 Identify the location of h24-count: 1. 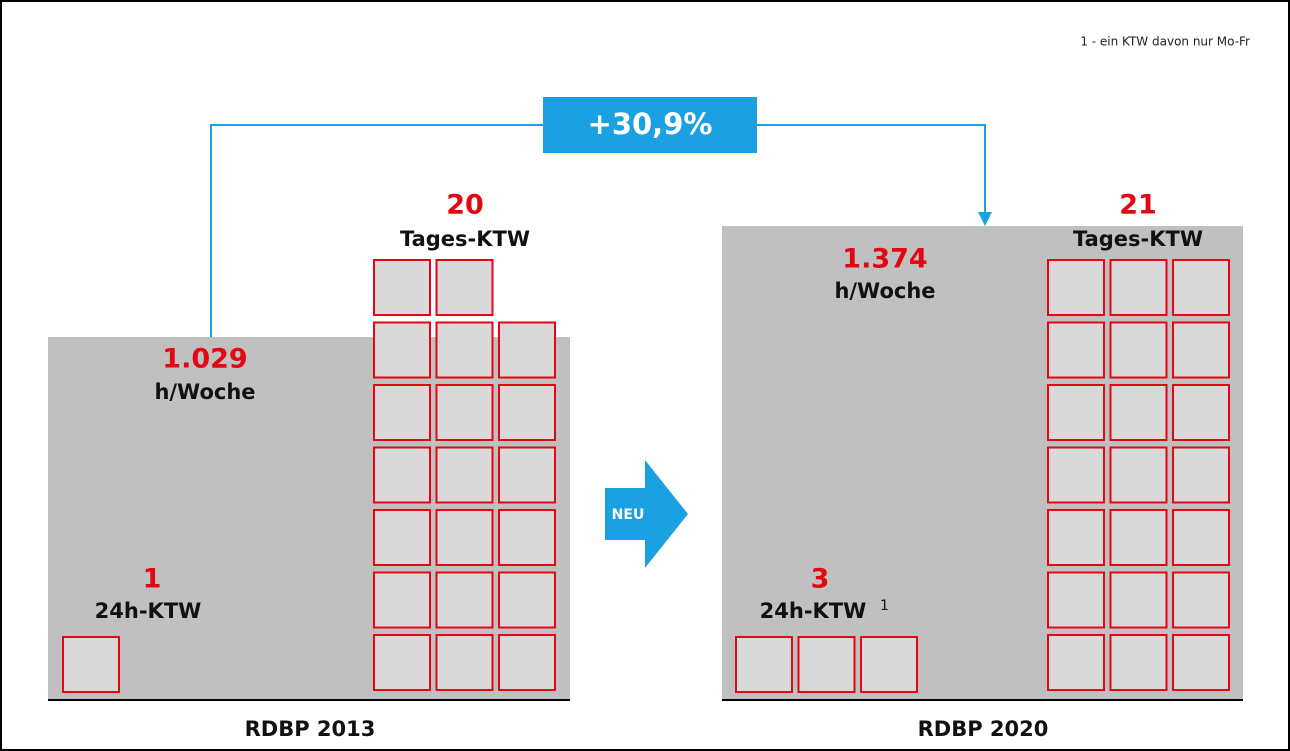
(152, 579).